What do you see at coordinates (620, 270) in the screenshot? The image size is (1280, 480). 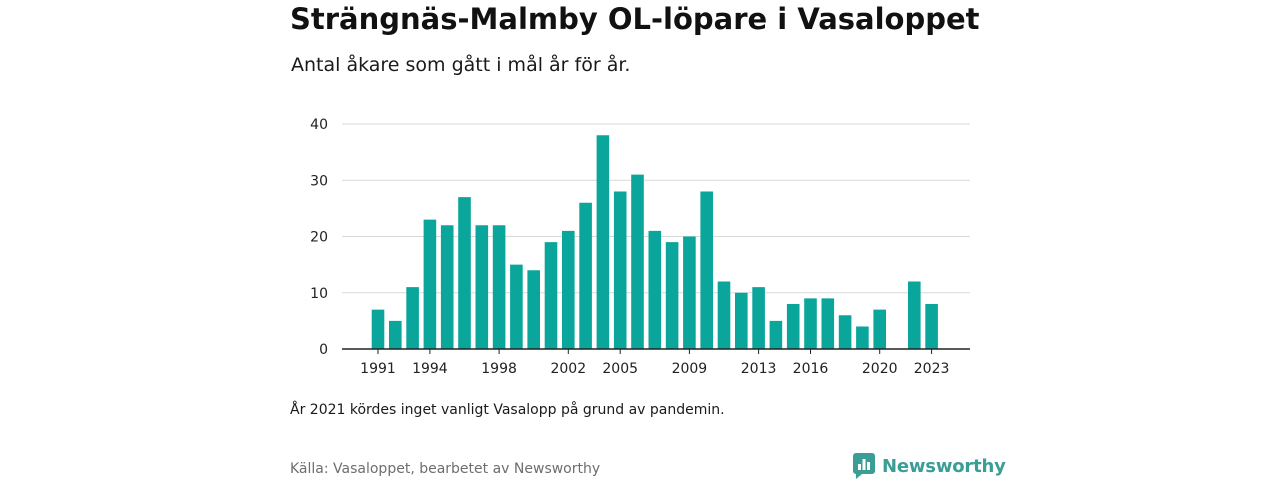 I see `bar-2005` at bounding box center [620, 270].